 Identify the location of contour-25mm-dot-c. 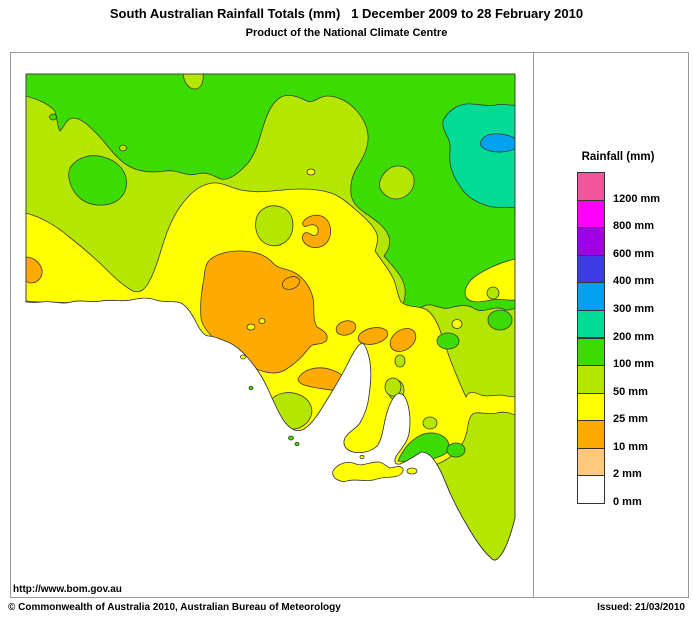
(311, 172).